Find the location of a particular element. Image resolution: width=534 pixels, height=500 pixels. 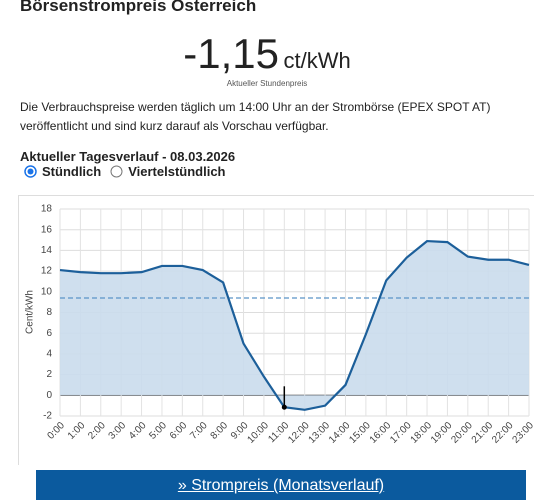

y-tick-label: -2 is located at coordinates (47, 416).